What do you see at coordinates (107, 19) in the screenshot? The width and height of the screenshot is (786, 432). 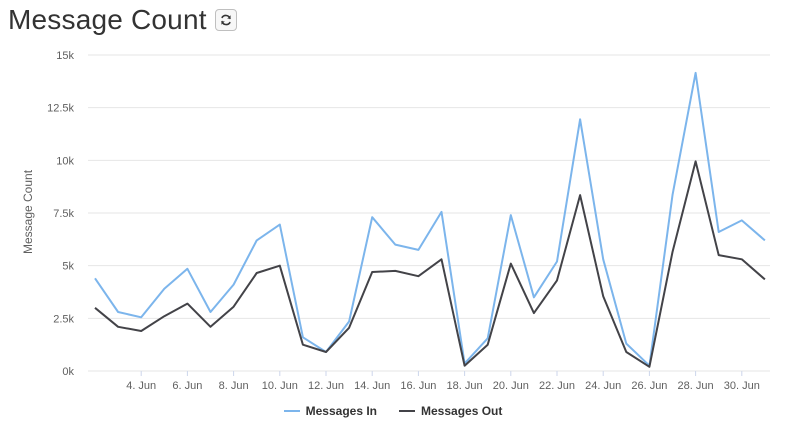 I see `page-title: Message Count` at bounding box center [107, 19].